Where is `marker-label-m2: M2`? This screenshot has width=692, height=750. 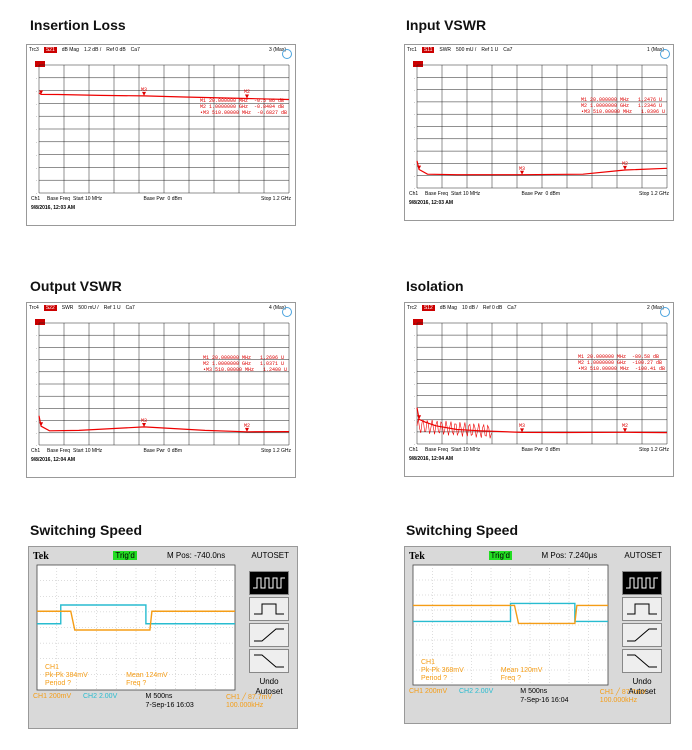 marker-label-m2: M2 is located at coordinates (624, 163).